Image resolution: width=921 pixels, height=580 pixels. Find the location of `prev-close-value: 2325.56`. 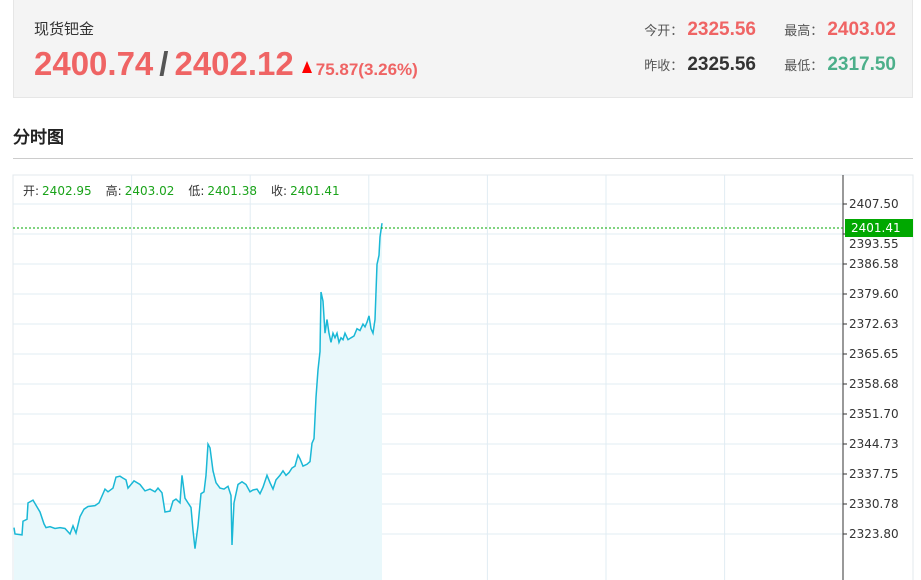

prev-close-value: 2325.56 is located at coordinates (721, 64).